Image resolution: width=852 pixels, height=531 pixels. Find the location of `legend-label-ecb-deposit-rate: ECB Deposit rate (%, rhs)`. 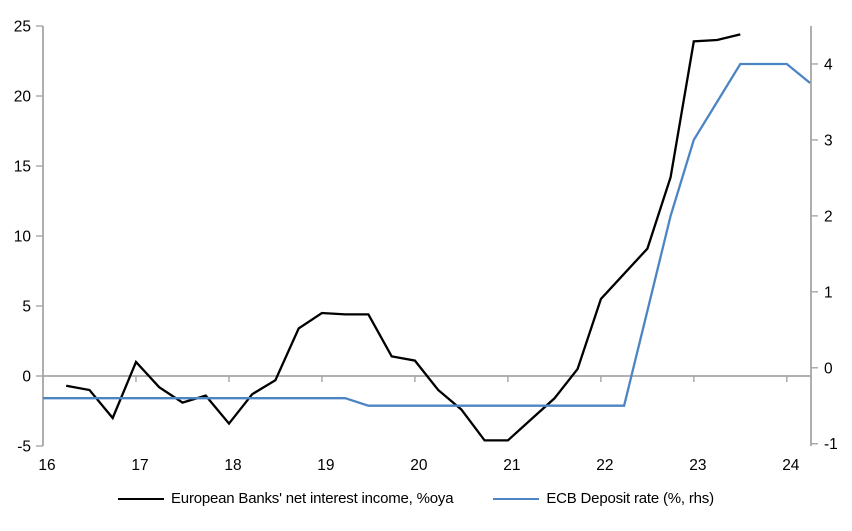

legend-label-ecb-deposit-rate: ECB Deposit rate (%, rhs) is located at coordinates (630, 498).